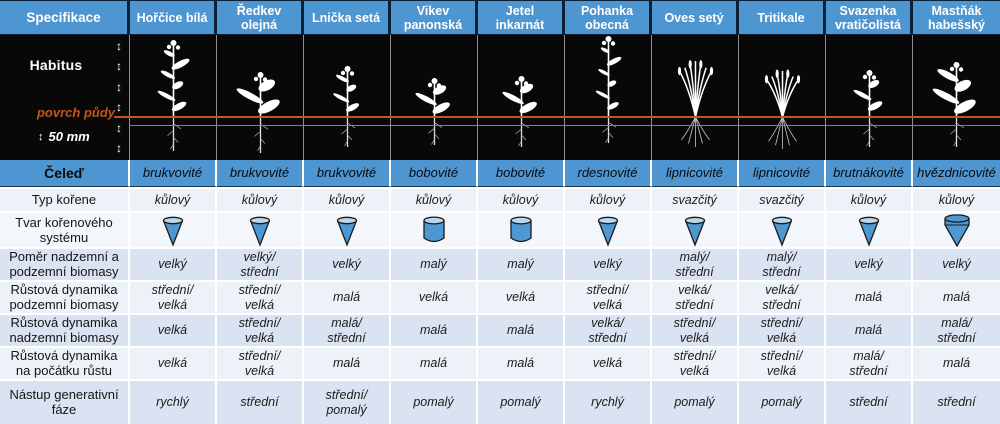  I want to click on row-label-nastup-generativni-faze: Nástup generativní fáze, so click(65, 401).